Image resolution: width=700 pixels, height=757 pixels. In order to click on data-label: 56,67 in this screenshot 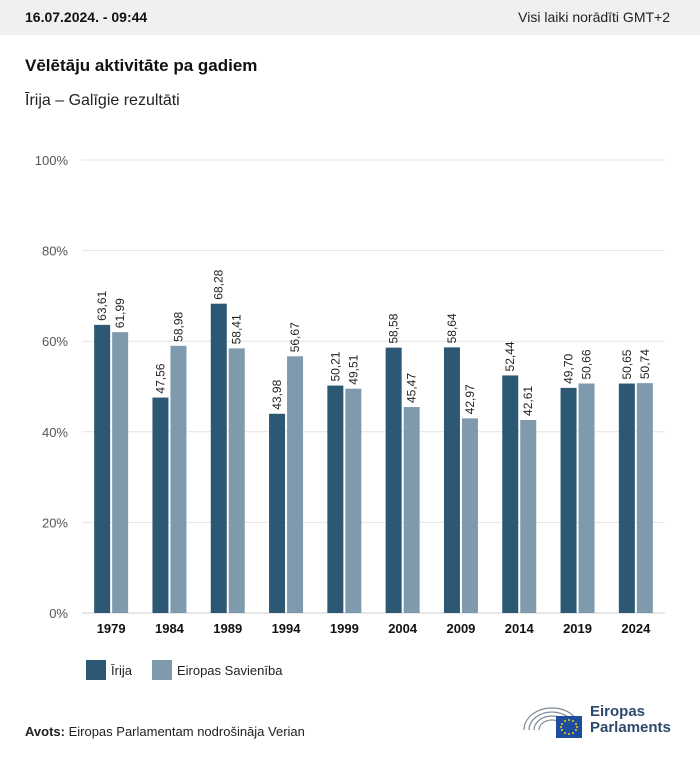, I will do `click(295, 337)`.